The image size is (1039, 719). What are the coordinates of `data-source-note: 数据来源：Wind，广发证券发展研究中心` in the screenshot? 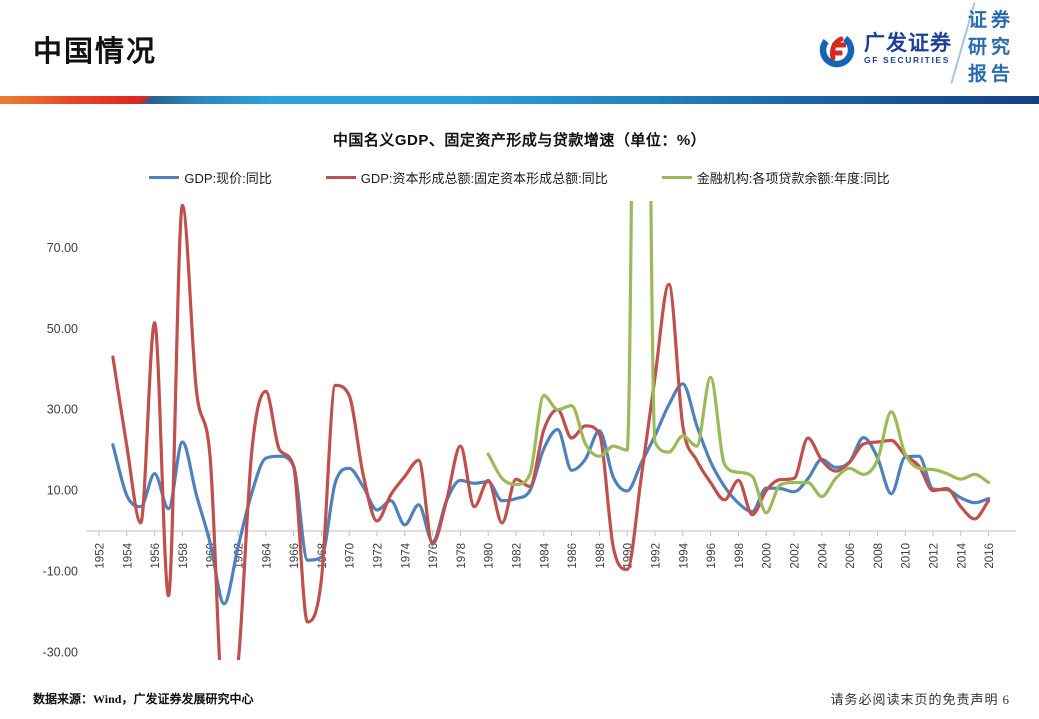 It's located at (143, 699).